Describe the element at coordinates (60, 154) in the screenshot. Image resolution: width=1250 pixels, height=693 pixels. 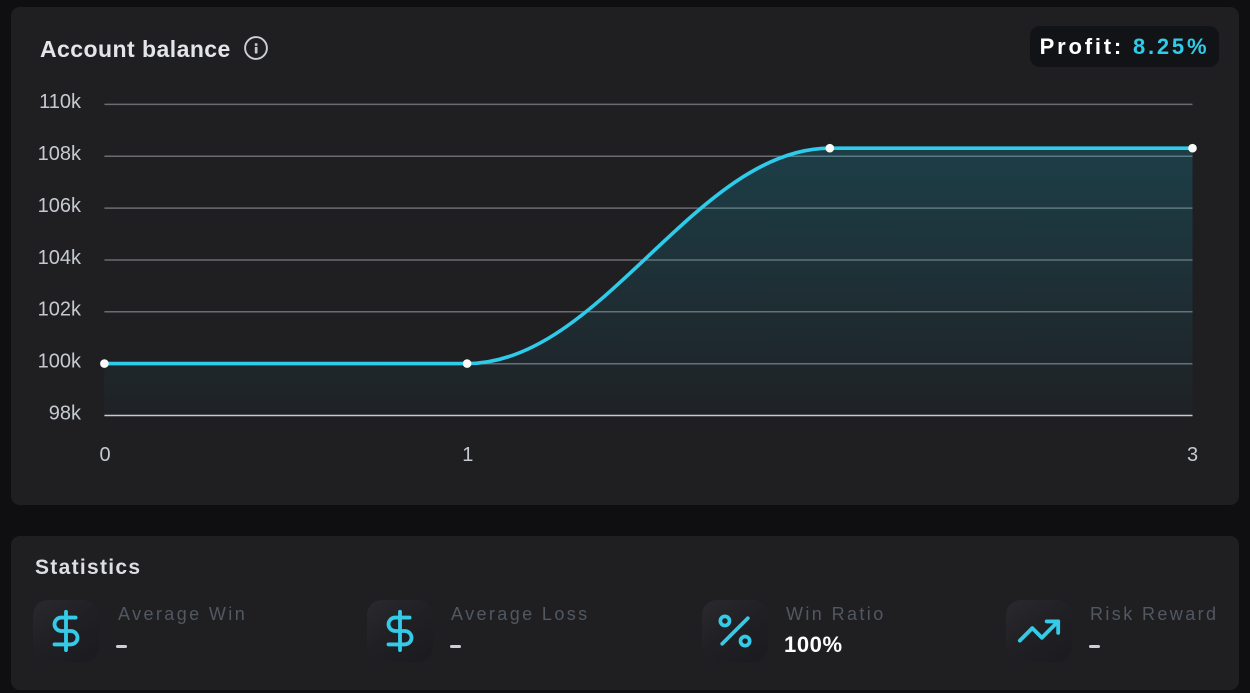
I see `svg-text: 108k` at that location.